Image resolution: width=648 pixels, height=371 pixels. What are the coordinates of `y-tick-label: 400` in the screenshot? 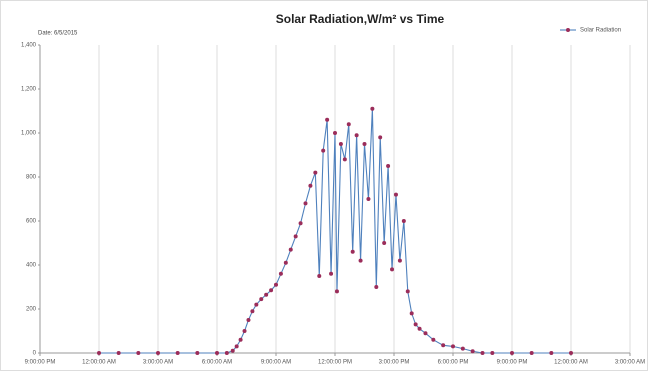 It's located at (31, 266).